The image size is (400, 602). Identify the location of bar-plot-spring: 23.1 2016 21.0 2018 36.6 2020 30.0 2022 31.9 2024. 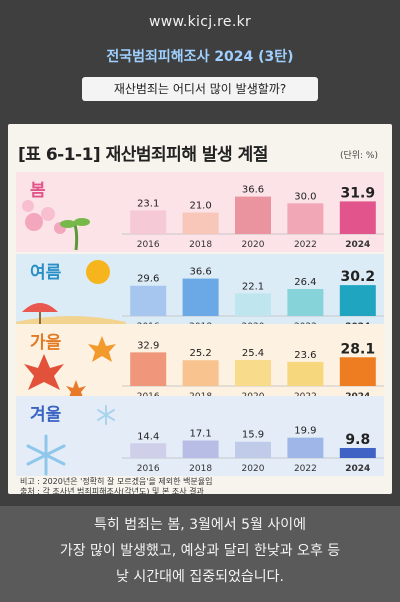
(253, 217).